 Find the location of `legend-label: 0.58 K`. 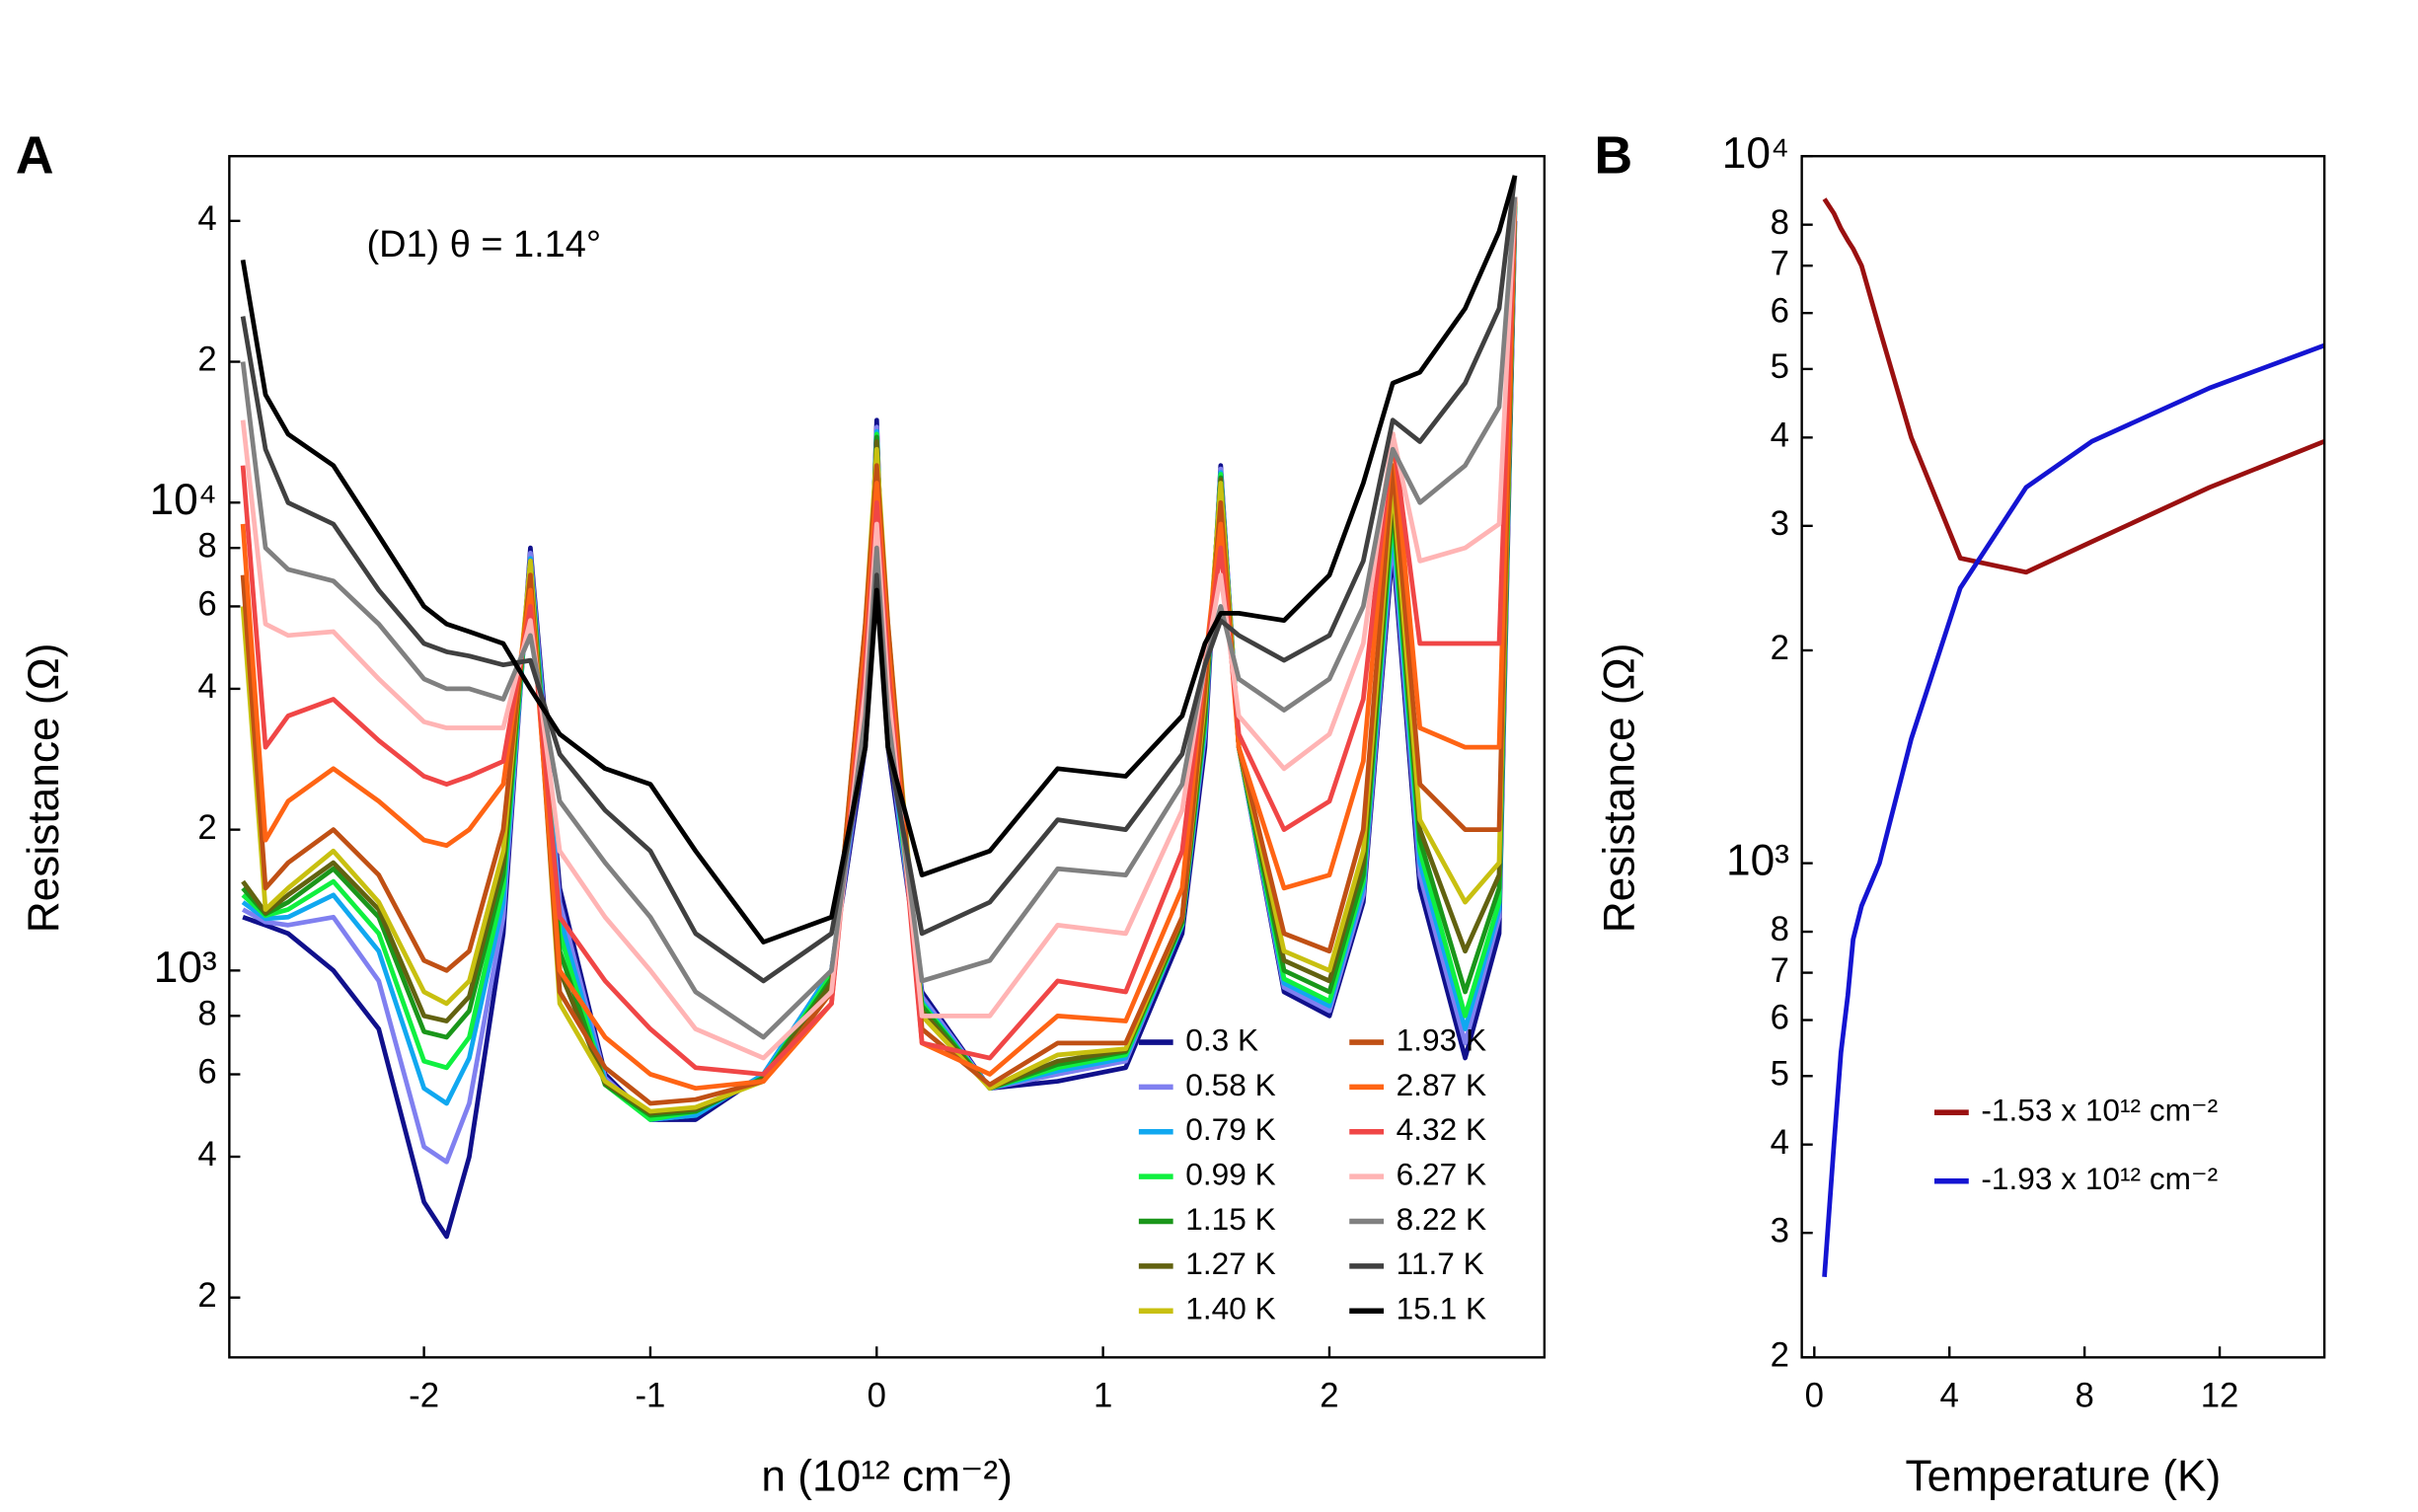

legend-label: 0.58 K is located at coordinates (1230, 1084).